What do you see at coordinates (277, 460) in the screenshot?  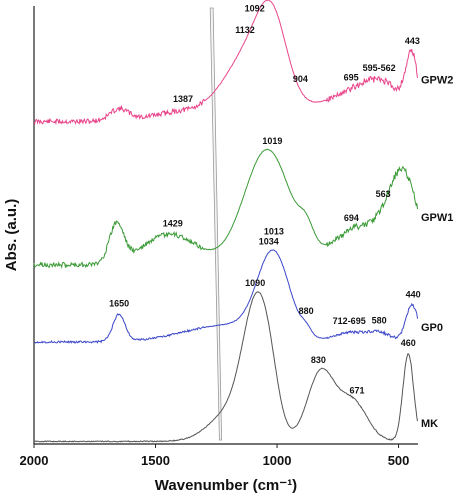 I see `x-tick-label: 1000` at bounding box center [277, 460].